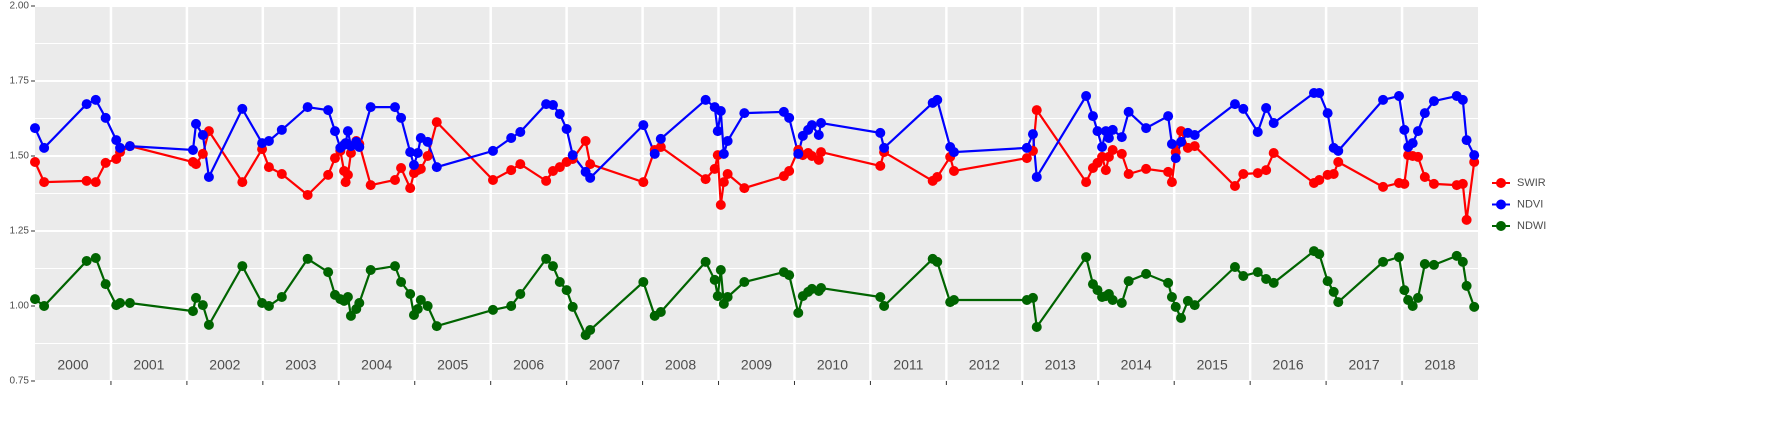 Image resolution: width=1773 pixels, height=442 pixels. What do you see at coordinates (1531, 226) in the screenshot?
I see `legend-label: NDWI` at bounding box center [1531, 226].